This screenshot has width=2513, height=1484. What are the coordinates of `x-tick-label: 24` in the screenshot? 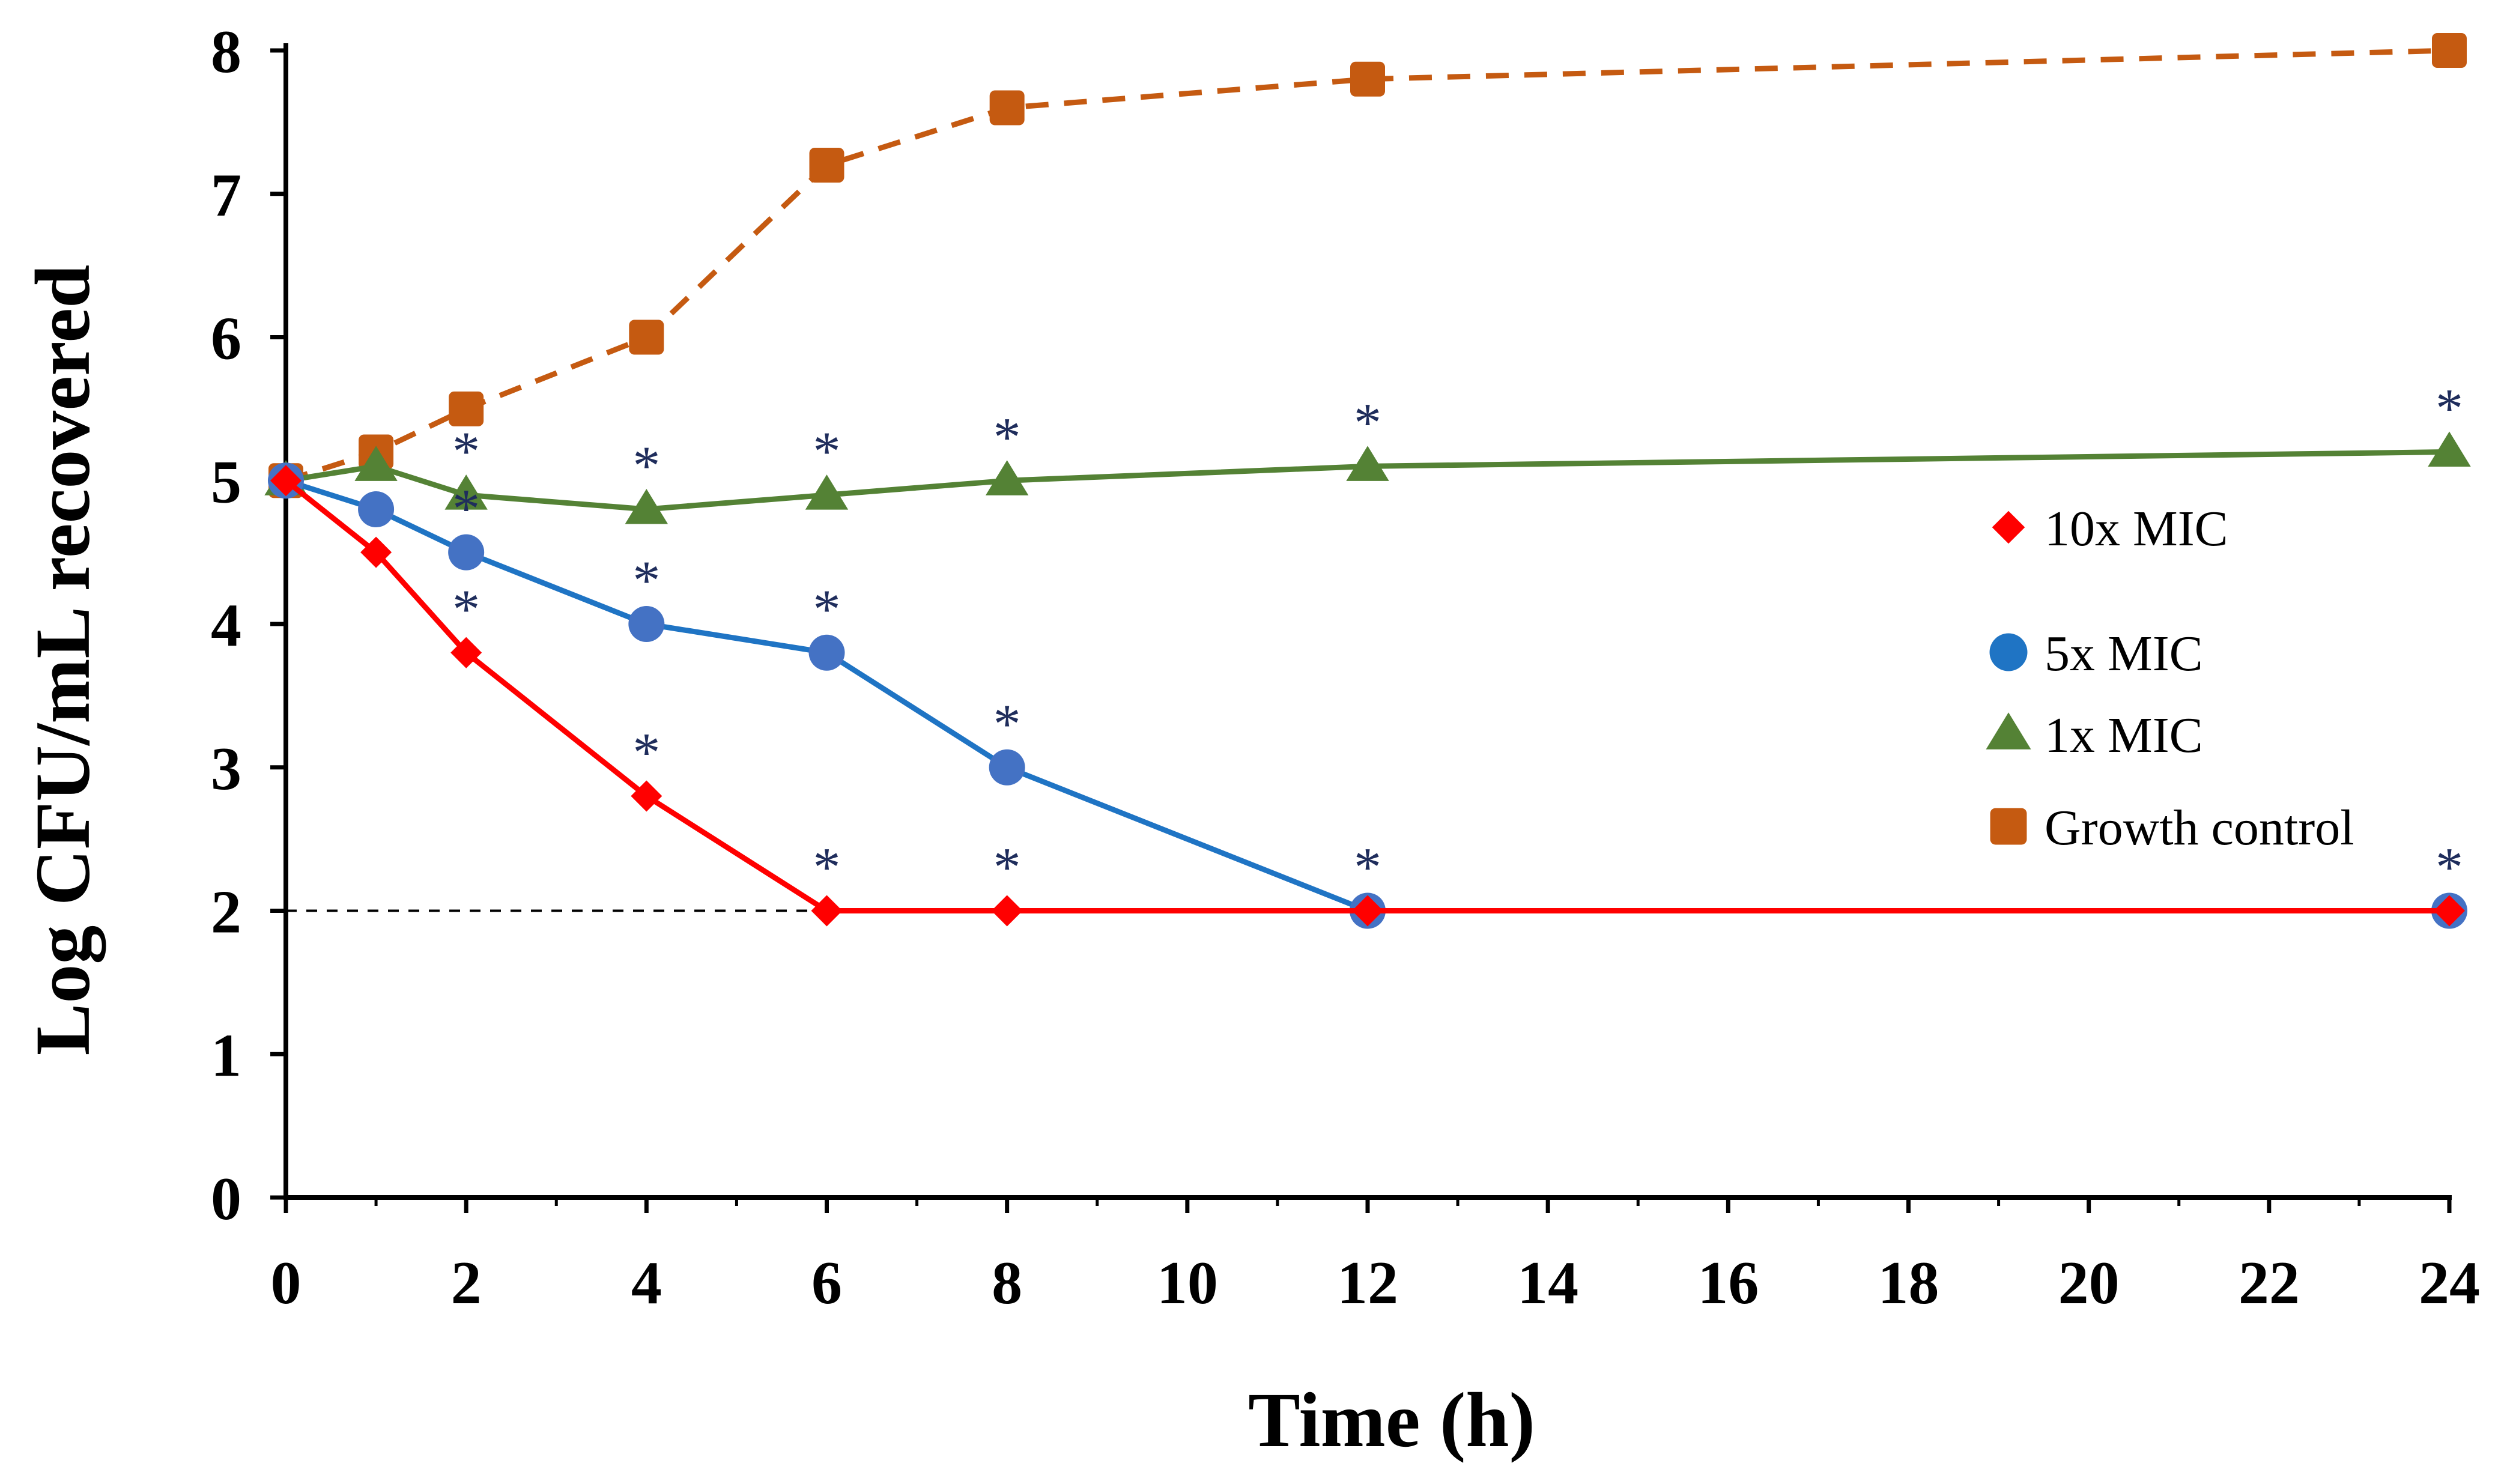 It's located at (2449, 1283).